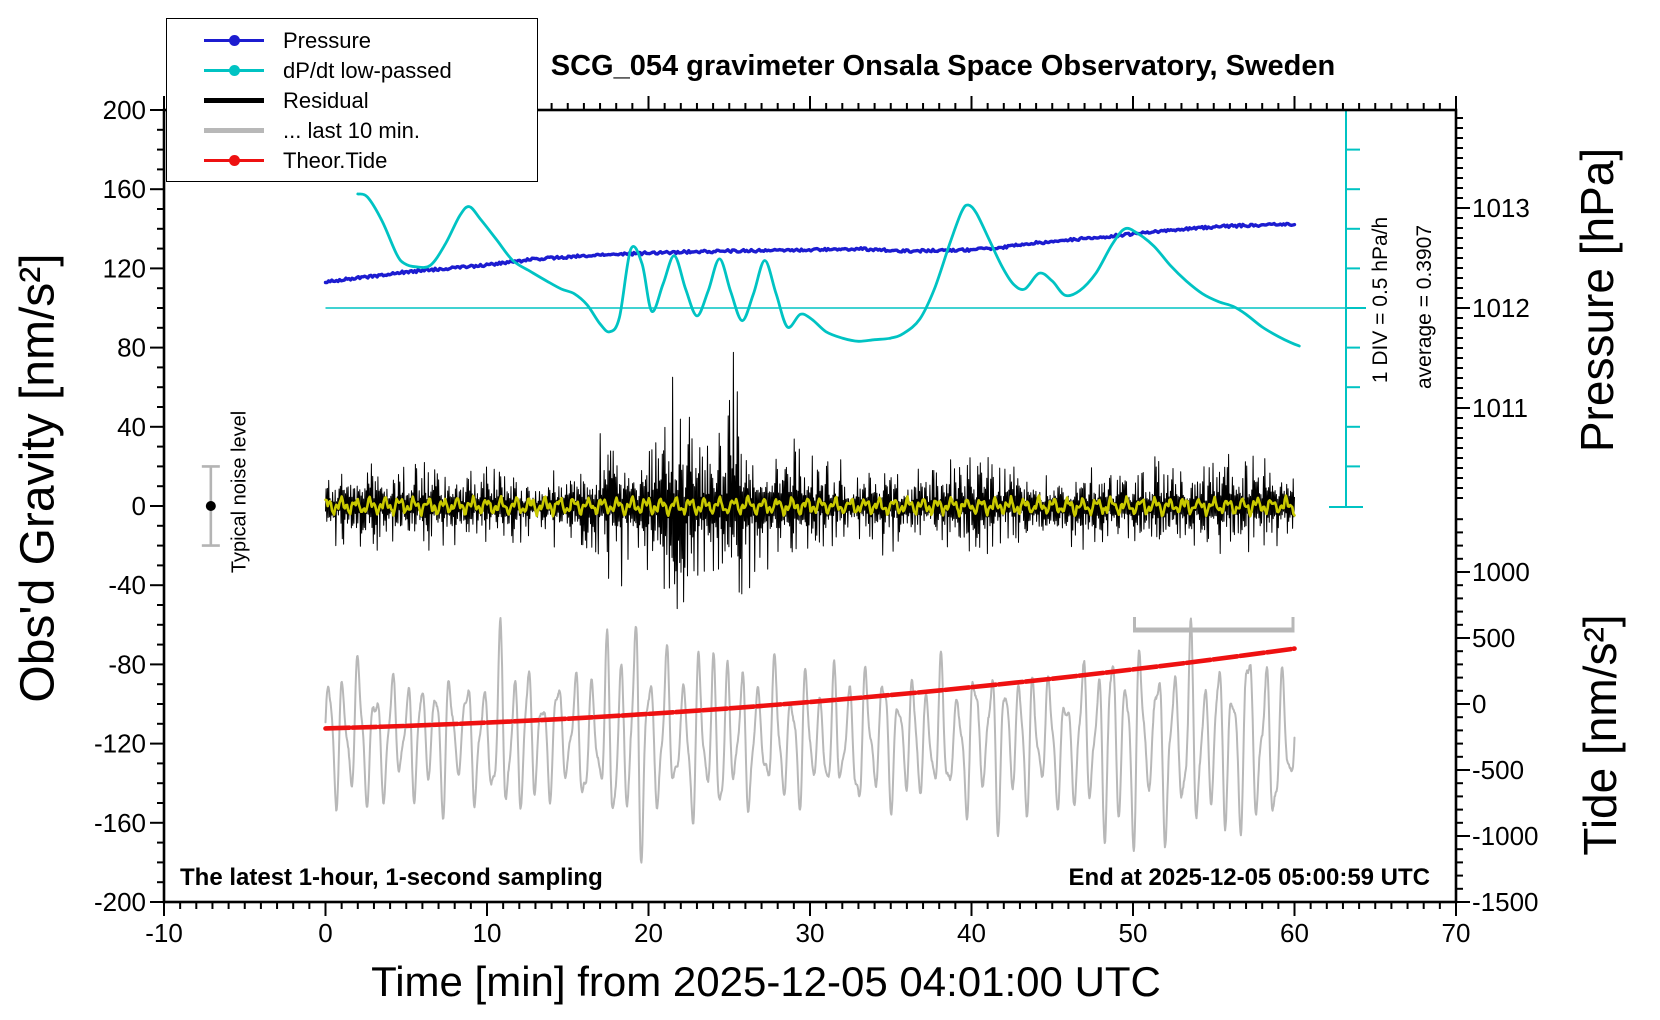 This screenshot has height=1020, width=1660. Describe the element at coordinates (391, 877) in the screenshot. I see `sampling-note: The latest 1-hour, 1-second sampling` at that location.